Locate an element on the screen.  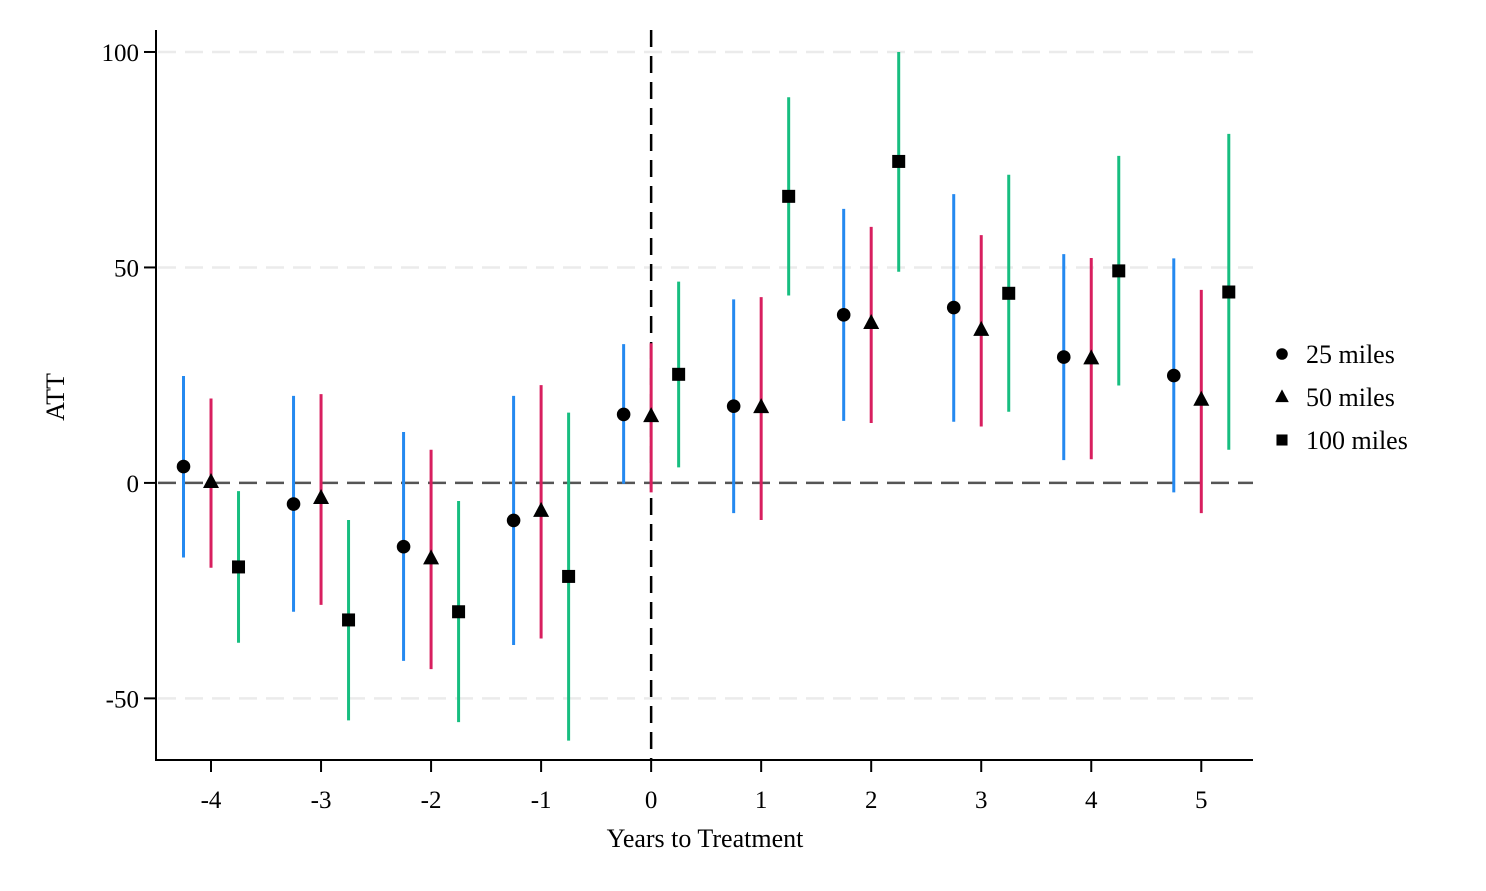
x-tick-label: -2 is located at coordinates (431, 800).